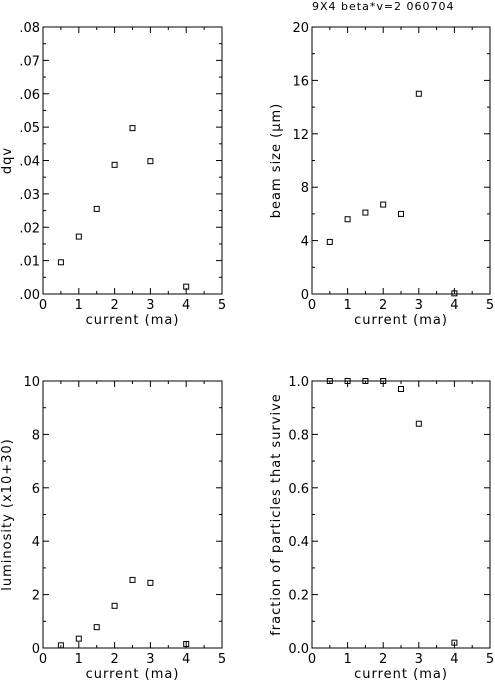 This screenshot has width=495, height=682. I want to click on y-tick-label: 0.6, so click(298, 489).